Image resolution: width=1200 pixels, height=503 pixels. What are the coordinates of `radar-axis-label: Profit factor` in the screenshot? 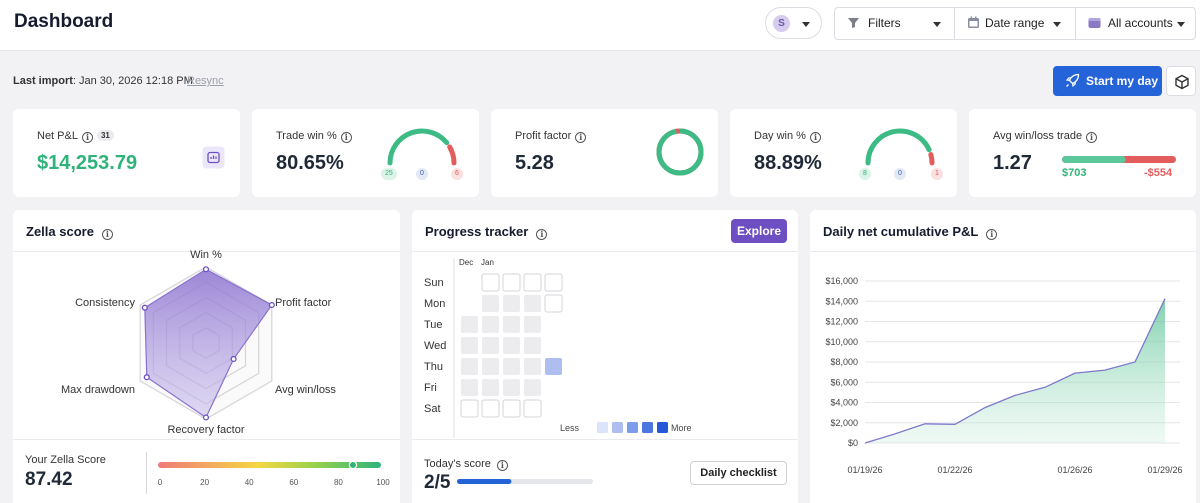 It's located at (303, 303).